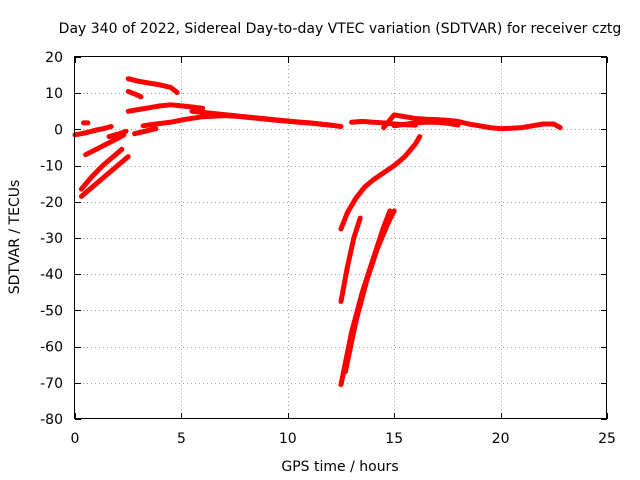 The image size is (640, 480). Describe the element at coordinates (501, 439) in the screenshot. I see `x-tick-label: 20` at that location.